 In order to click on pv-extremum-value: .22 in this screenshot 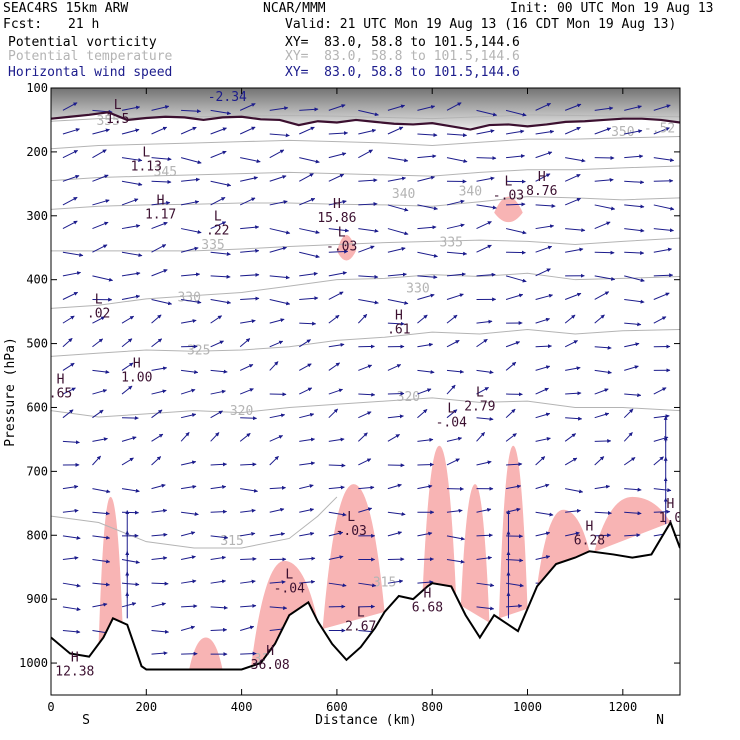, I will do `click(217, 231)`.